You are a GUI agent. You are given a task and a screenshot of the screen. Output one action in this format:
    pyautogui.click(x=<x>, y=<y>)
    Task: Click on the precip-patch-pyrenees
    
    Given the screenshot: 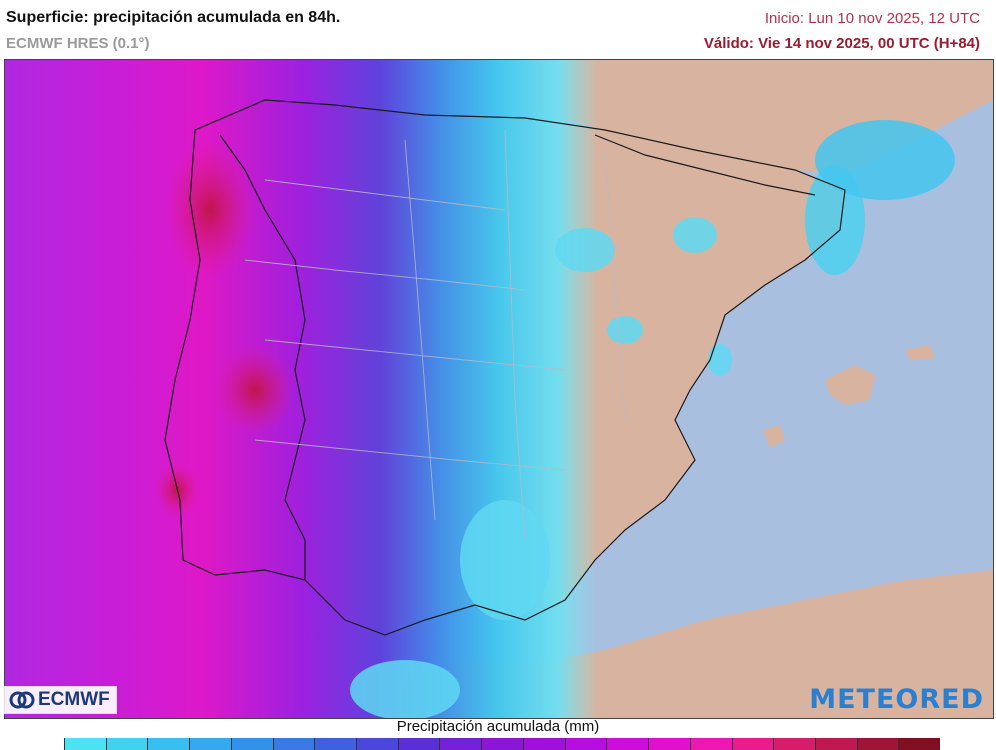 What is the action you would take?
    pyautogui.click(x=695, y=235)
    